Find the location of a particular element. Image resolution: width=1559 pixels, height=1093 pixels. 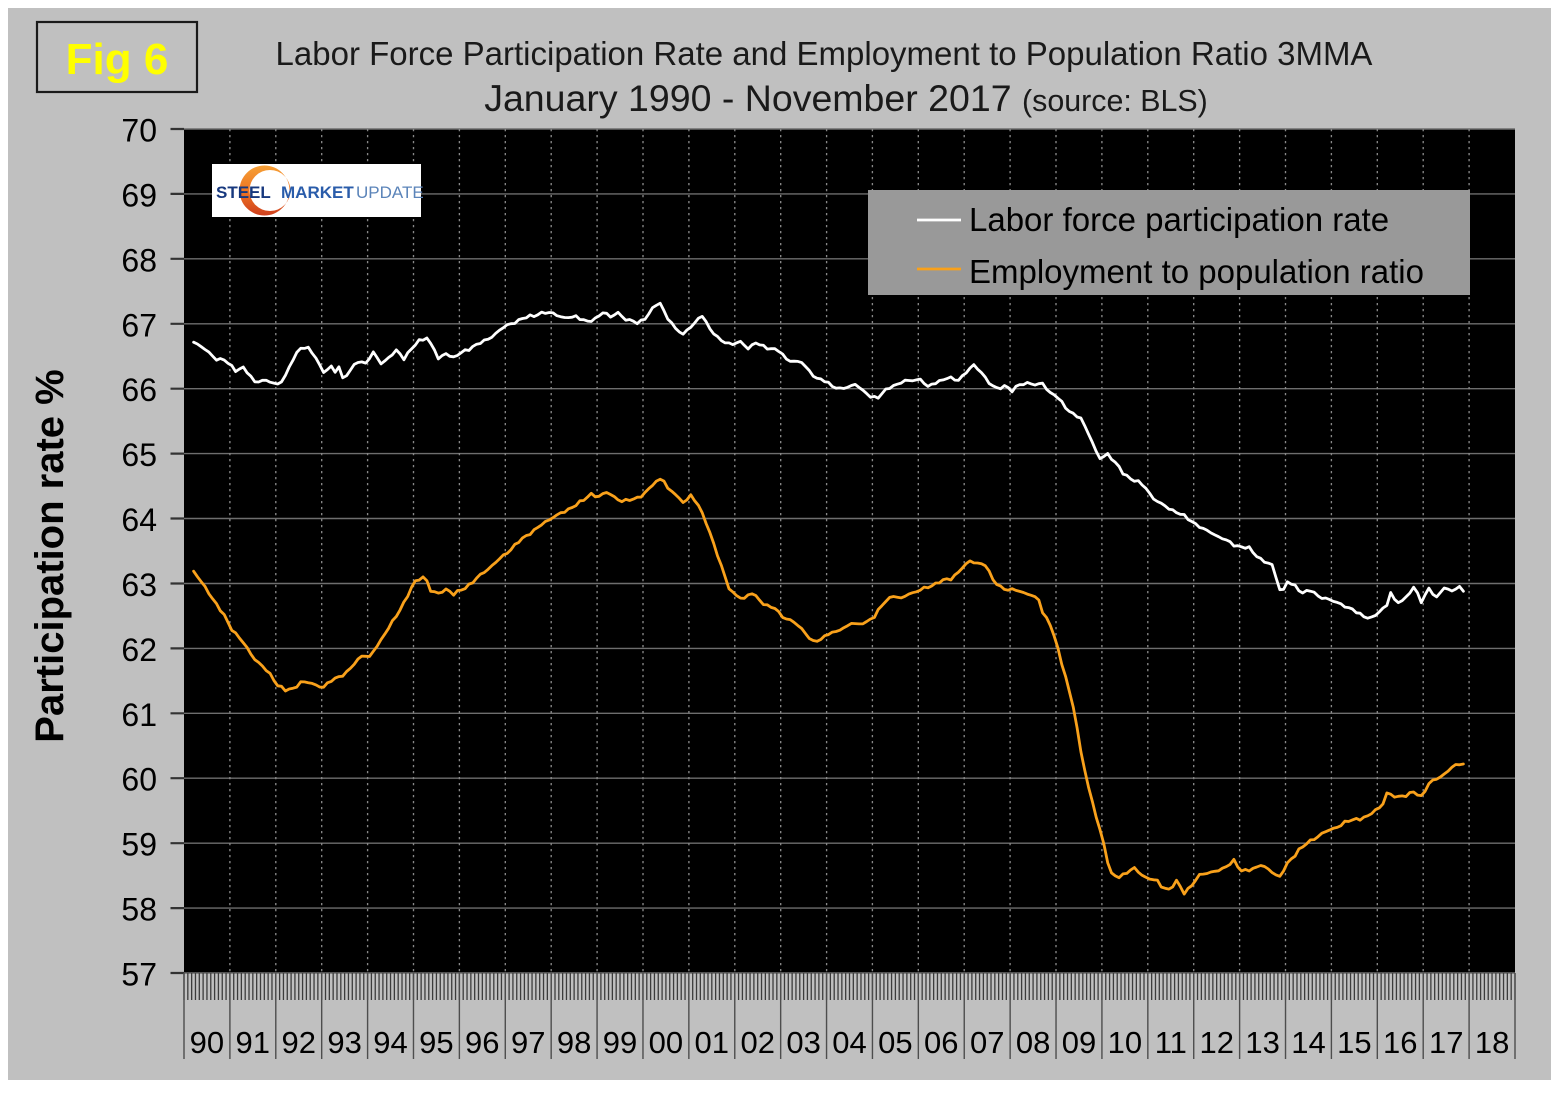

svg-text: 12 is located at coordinates (1216, 1042).